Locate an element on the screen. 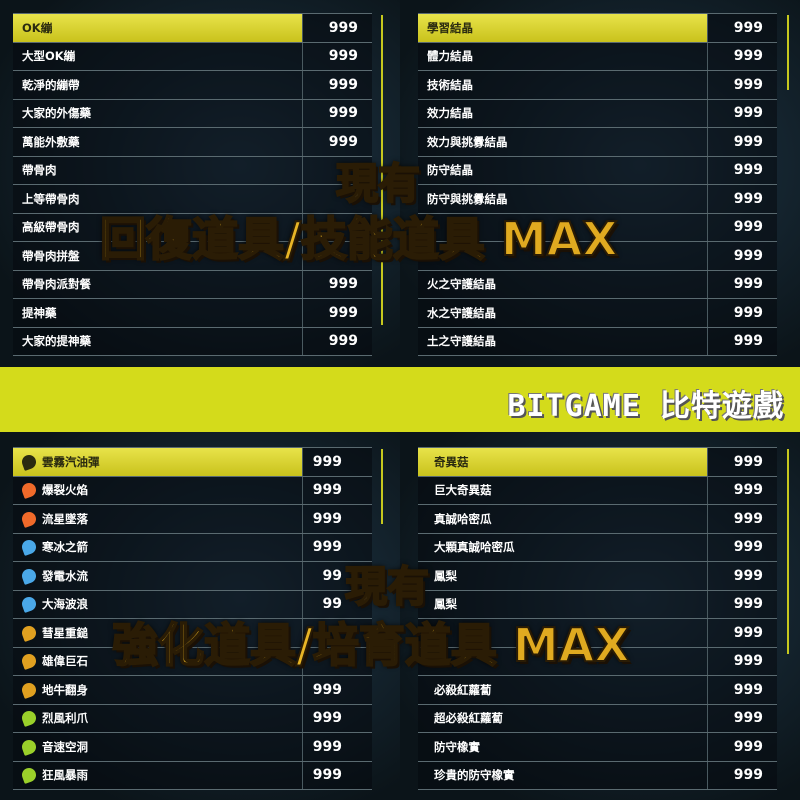 The height and width of the screenshot is (800, 800). item-row: 體力結晶 999 is located at coordinates (597, 56).